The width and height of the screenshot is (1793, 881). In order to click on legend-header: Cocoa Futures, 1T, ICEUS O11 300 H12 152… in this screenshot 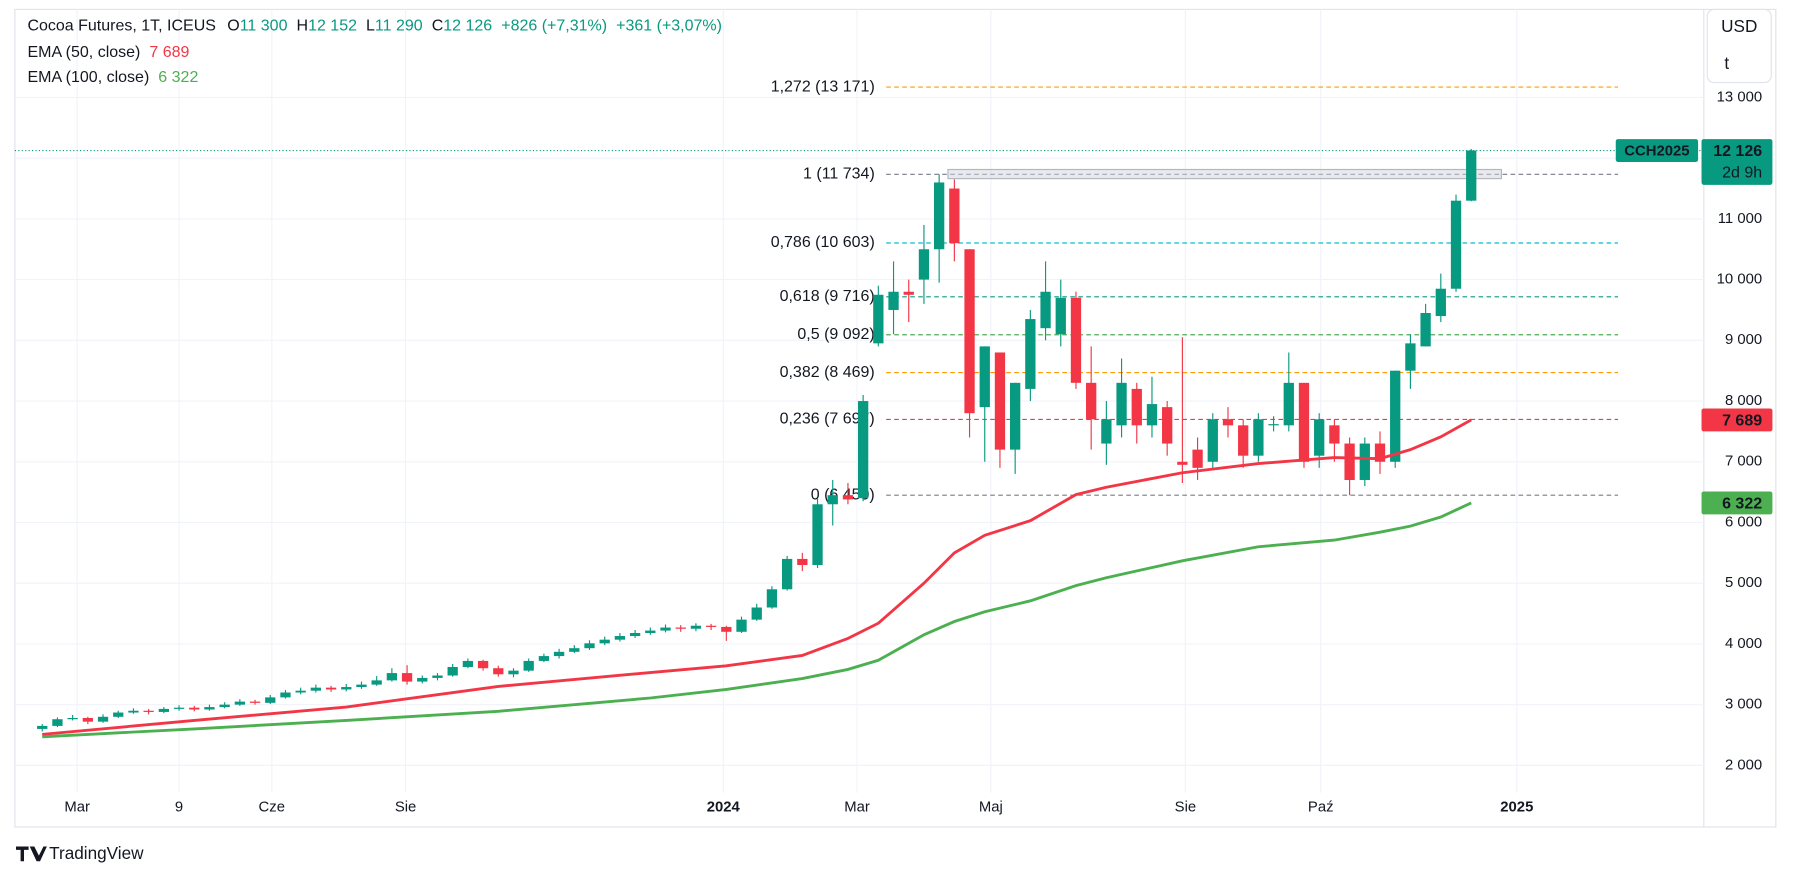, I will do `click(374, 26)`.